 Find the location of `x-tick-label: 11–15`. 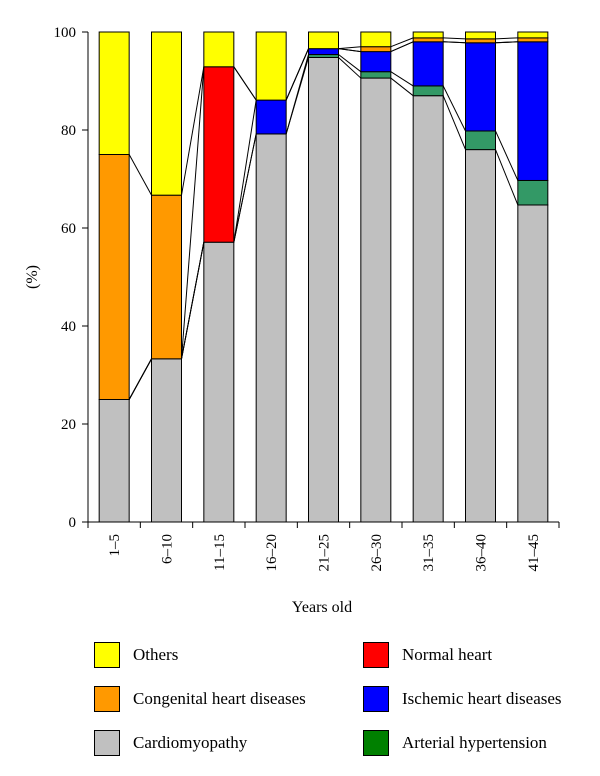

x-tick-label: 11–15 is located at coordinates (220, 552).